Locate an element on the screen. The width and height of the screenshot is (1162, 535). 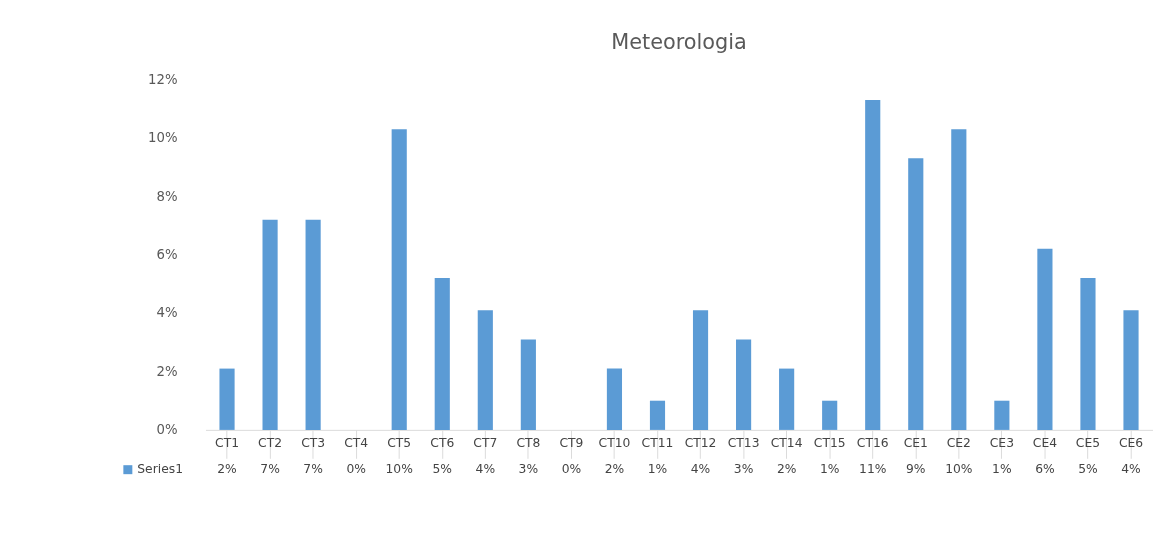
x-tick-label: CT6 is located at coordinates (442, 443).